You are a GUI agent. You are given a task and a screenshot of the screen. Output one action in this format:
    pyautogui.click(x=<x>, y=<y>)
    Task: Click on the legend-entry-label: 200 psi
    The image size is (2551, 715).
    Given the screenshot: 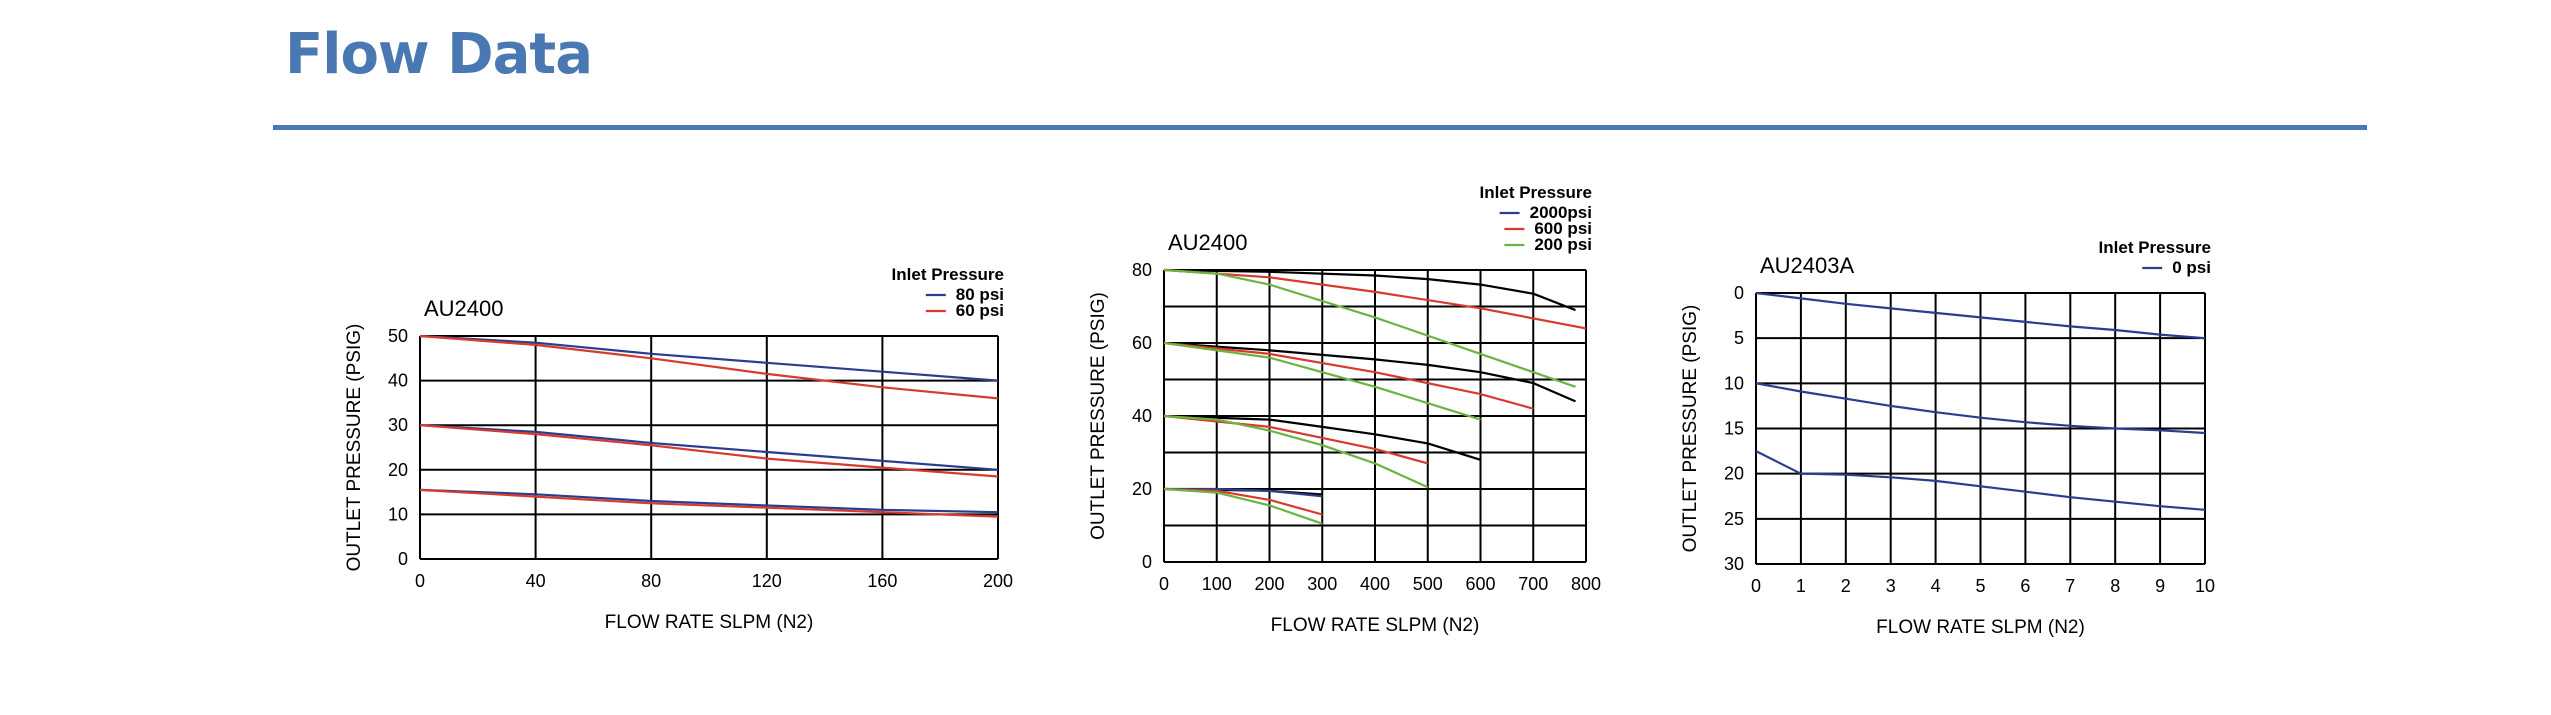 What is the action you would take?
    pyautogui.click(x=1563, y=244)
    